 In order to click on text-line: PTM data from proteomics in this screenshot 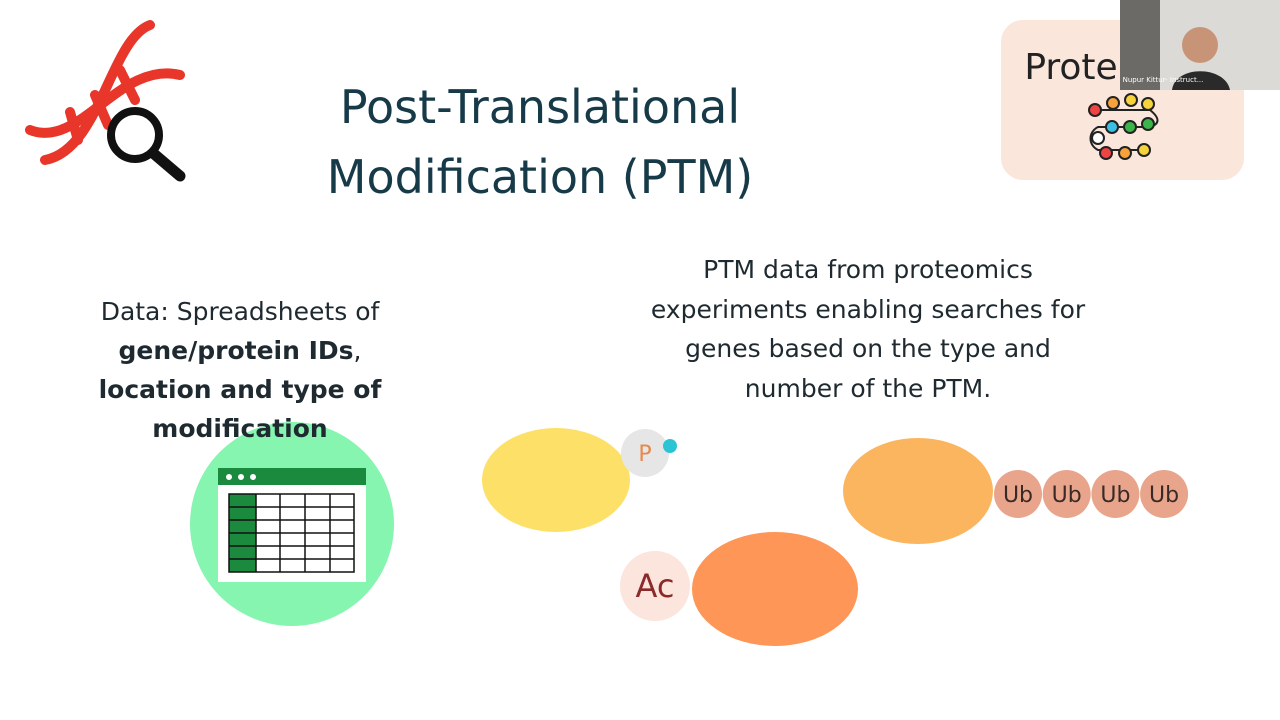, I will do `click(868, 269)`.